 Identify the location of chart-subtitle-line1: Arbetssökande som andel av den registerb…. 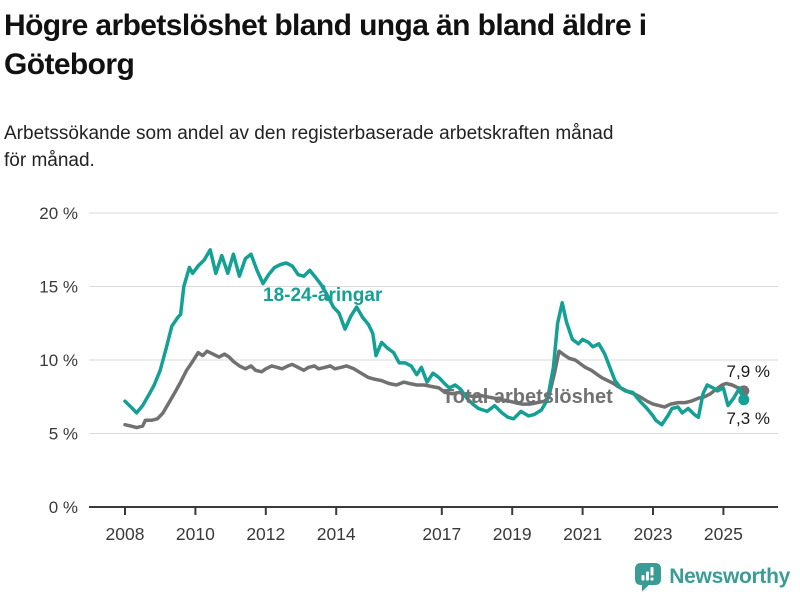
(309, 133).